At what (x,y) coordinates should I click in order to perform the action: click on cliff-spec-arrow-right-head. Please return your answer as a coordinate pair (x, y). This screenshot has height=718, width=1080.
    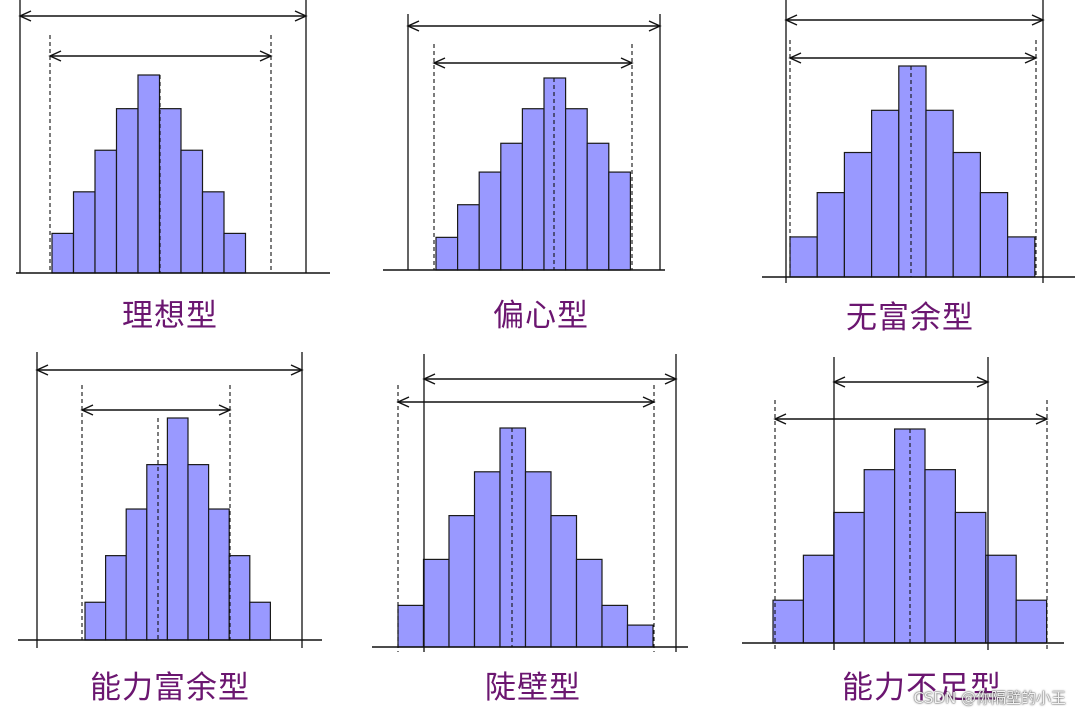
    Looking at the image, I should click on (671, 379).